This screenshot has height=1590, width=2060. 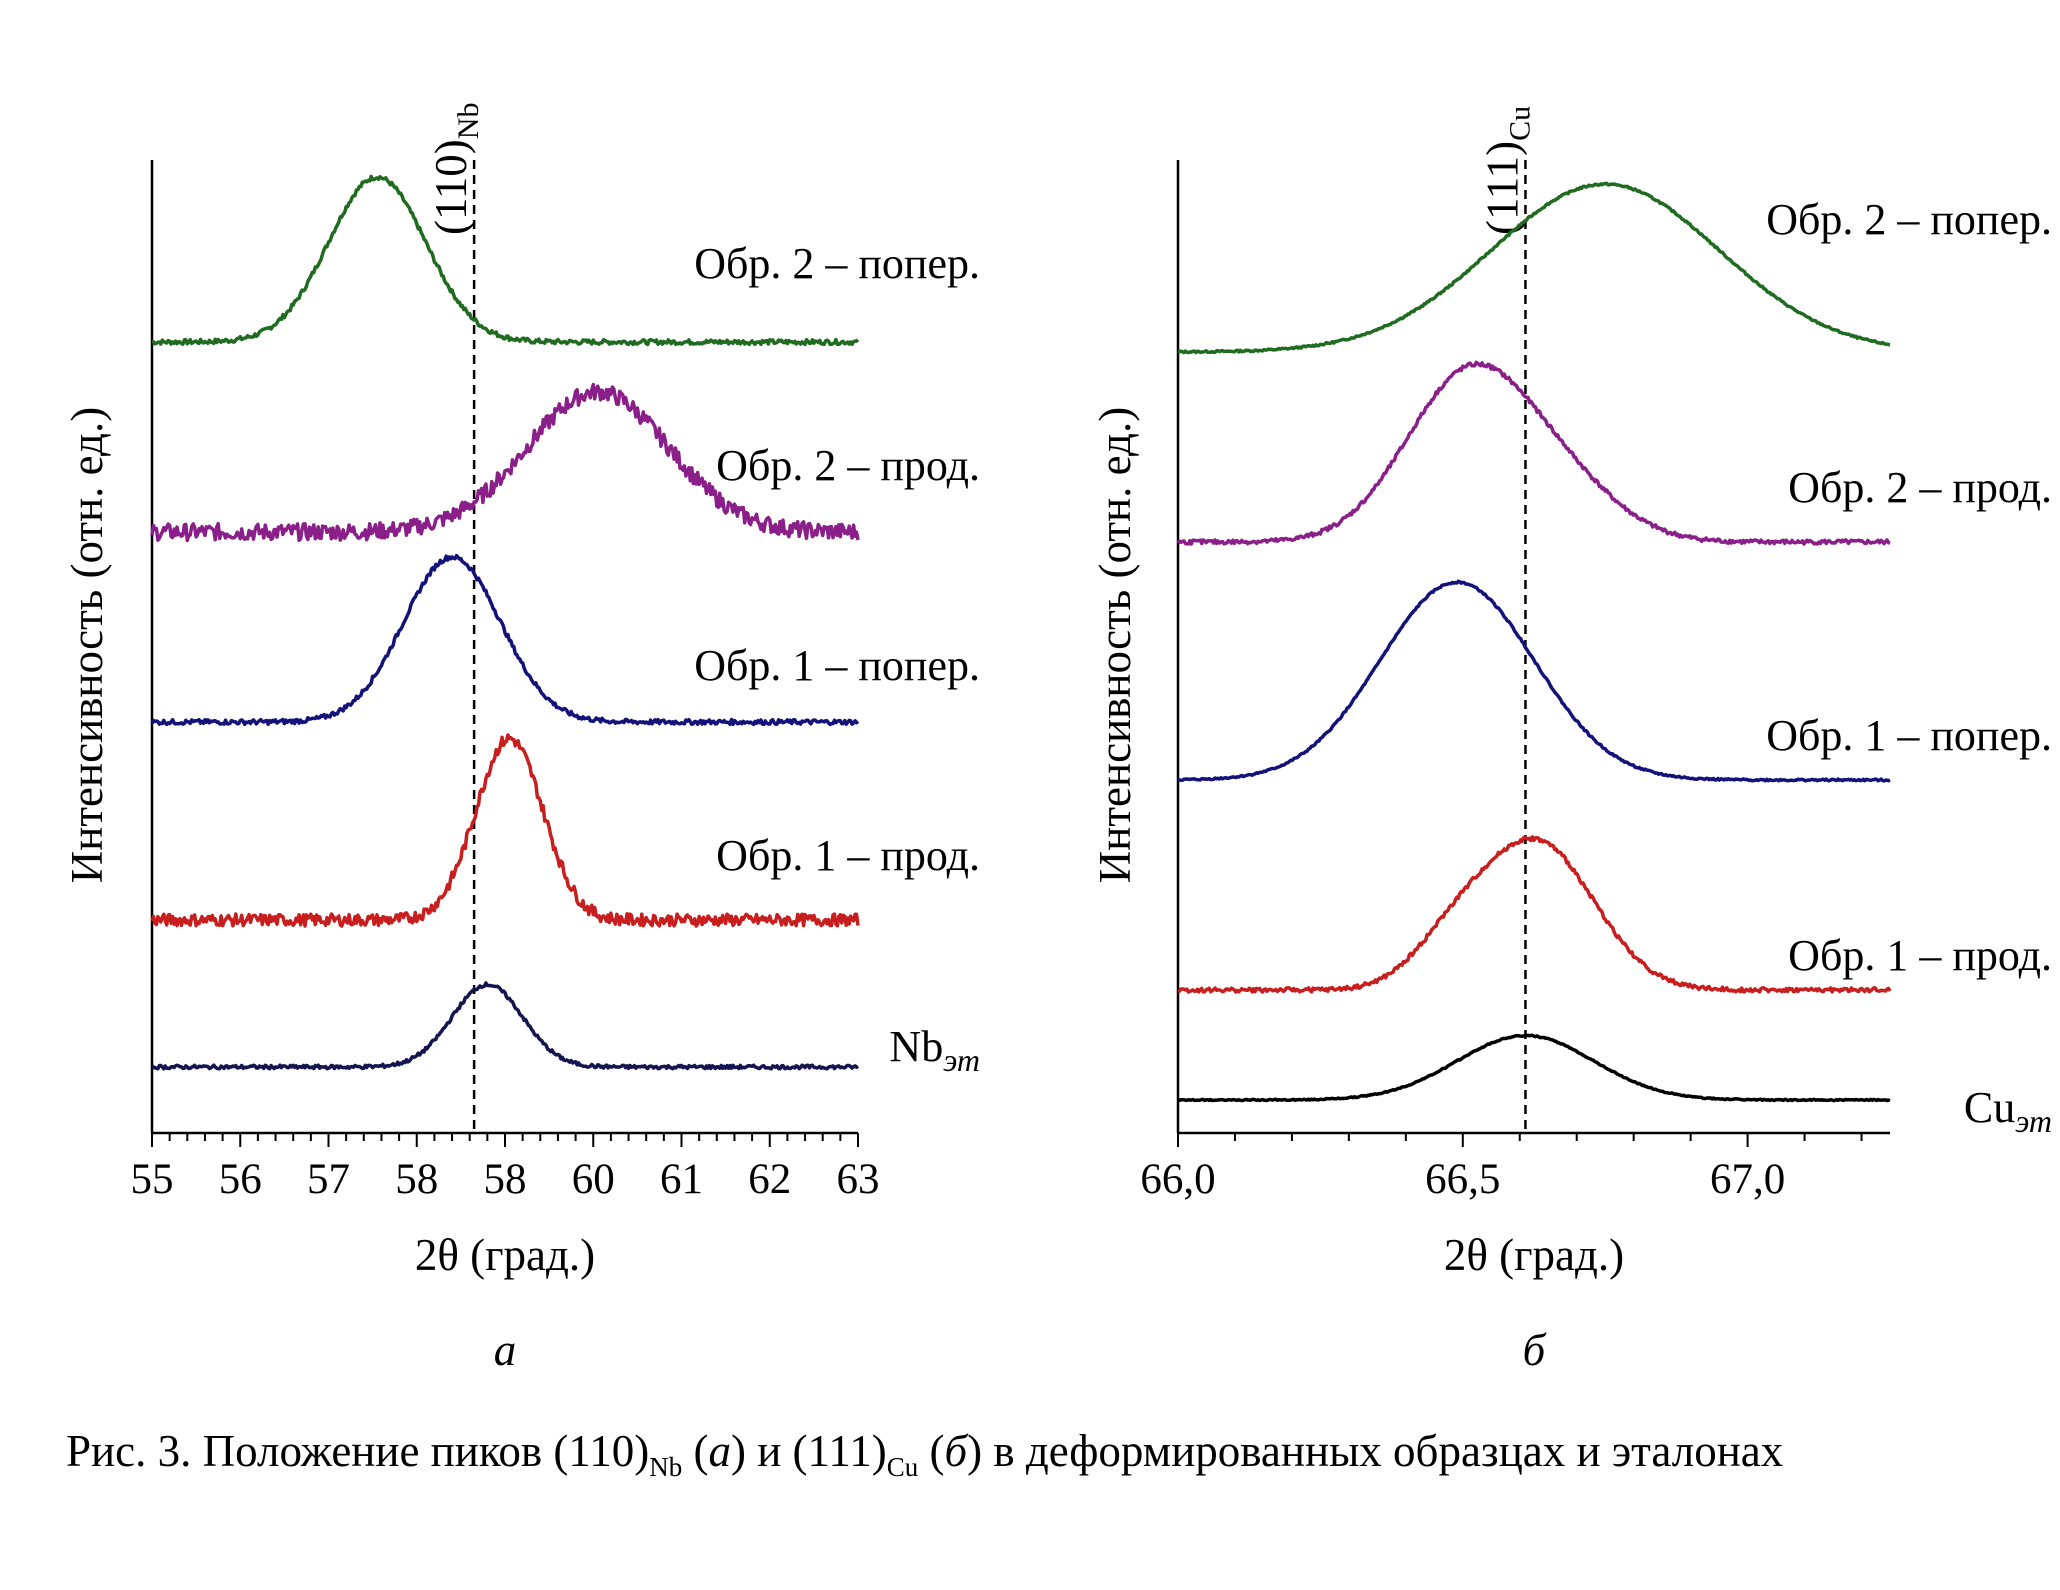 What do you see at coordinates (934, 1050) in the screenshot?
I see `series-label: Nbэт` at bounding box center [934, 1050].